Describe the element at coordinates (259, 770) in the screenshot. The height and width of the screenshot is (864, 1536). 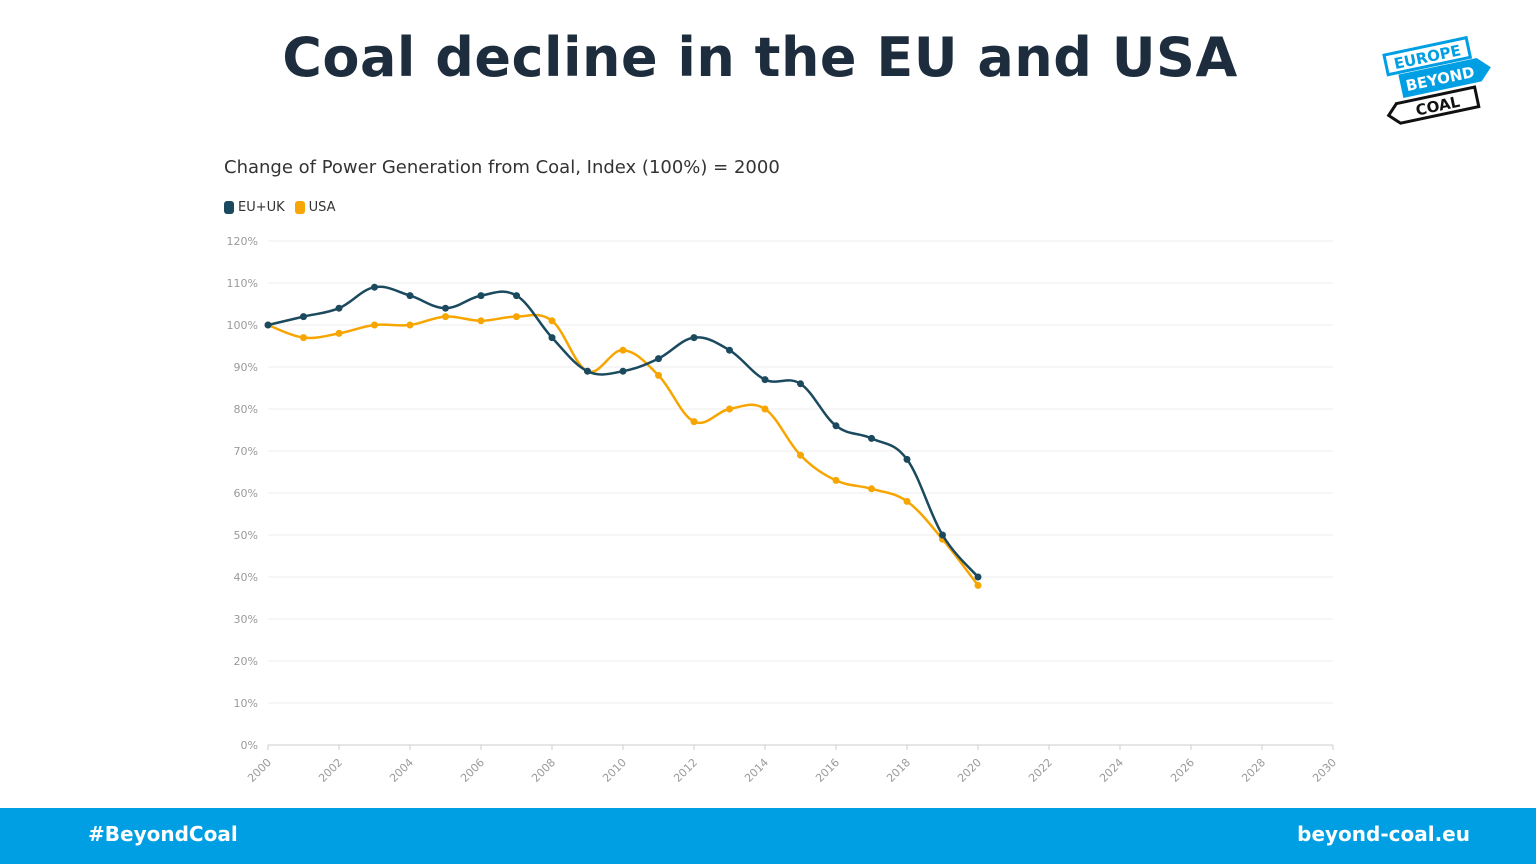
I see `x-tick-label: 2000` at that location.